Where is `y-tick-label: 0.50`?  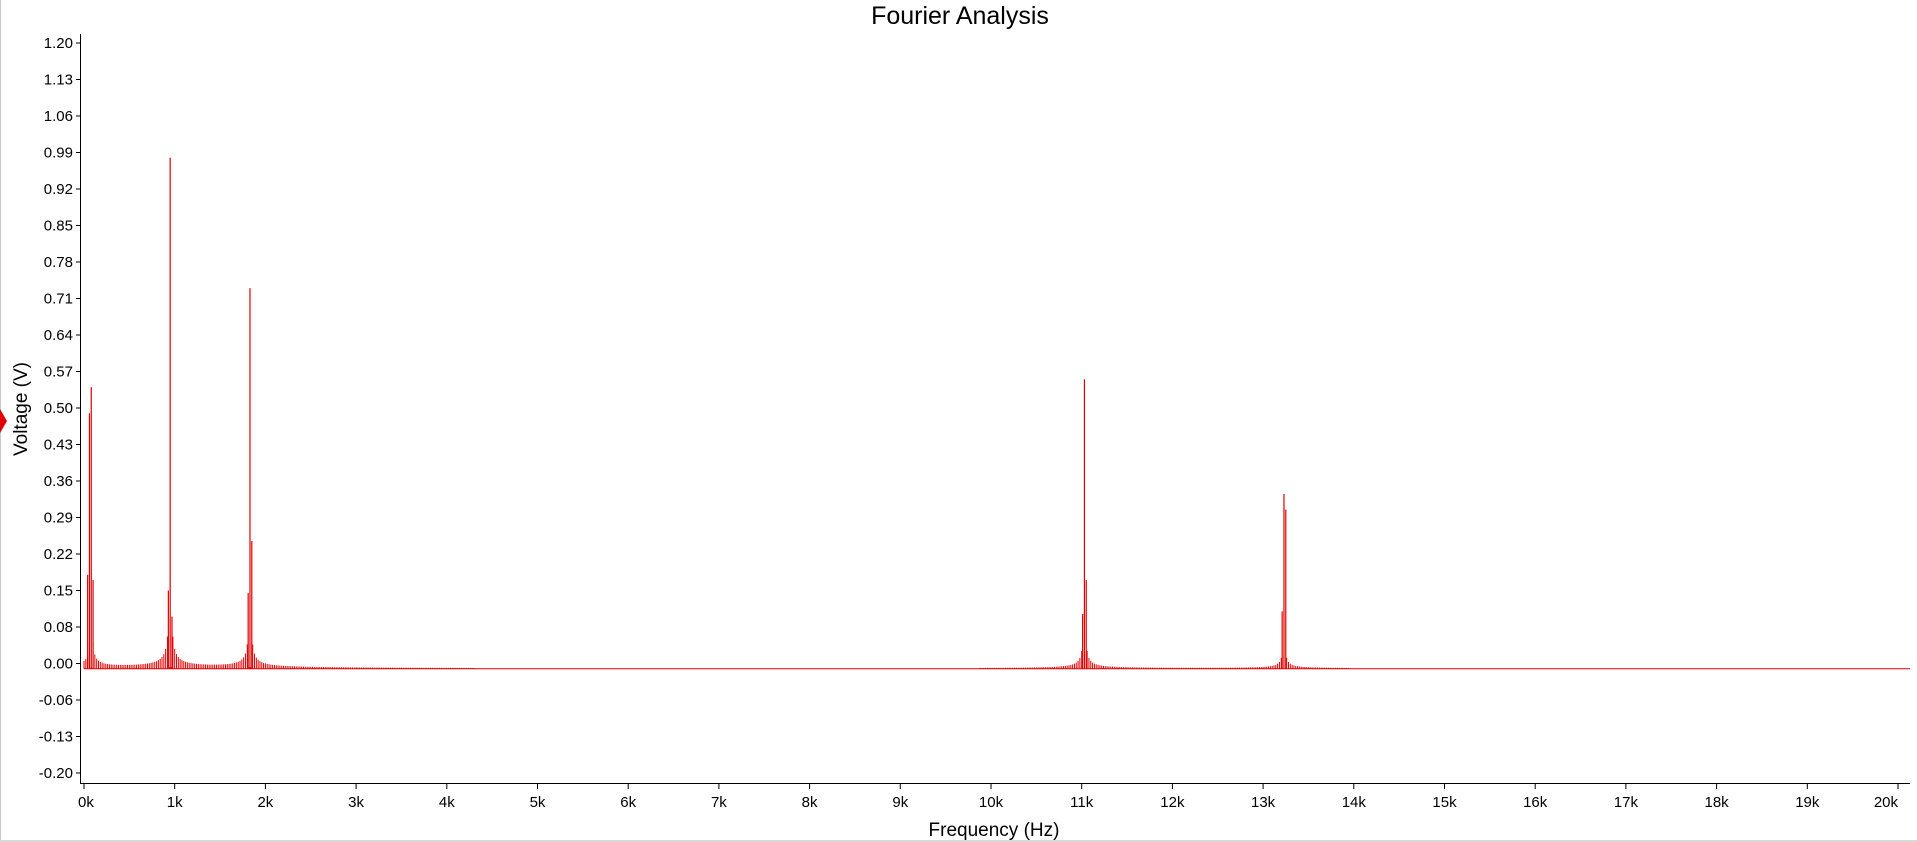 y-tick-label: 0.50 is located at coordinates (58, 408).